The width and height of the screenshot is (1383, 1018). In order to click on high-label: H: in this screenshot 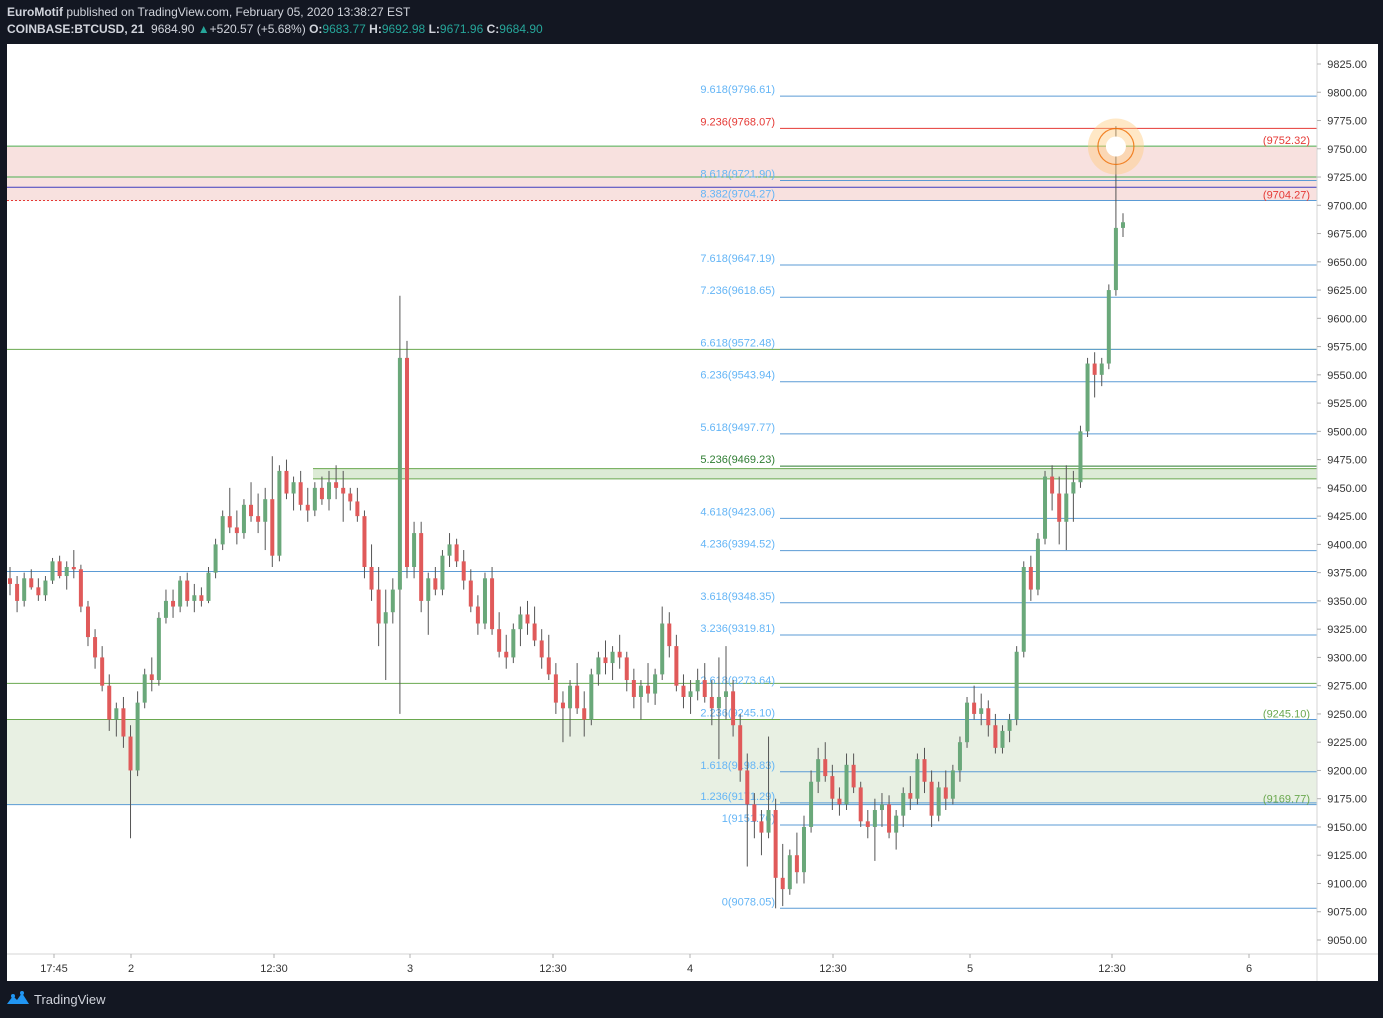, I will do `click(375, 29)`.